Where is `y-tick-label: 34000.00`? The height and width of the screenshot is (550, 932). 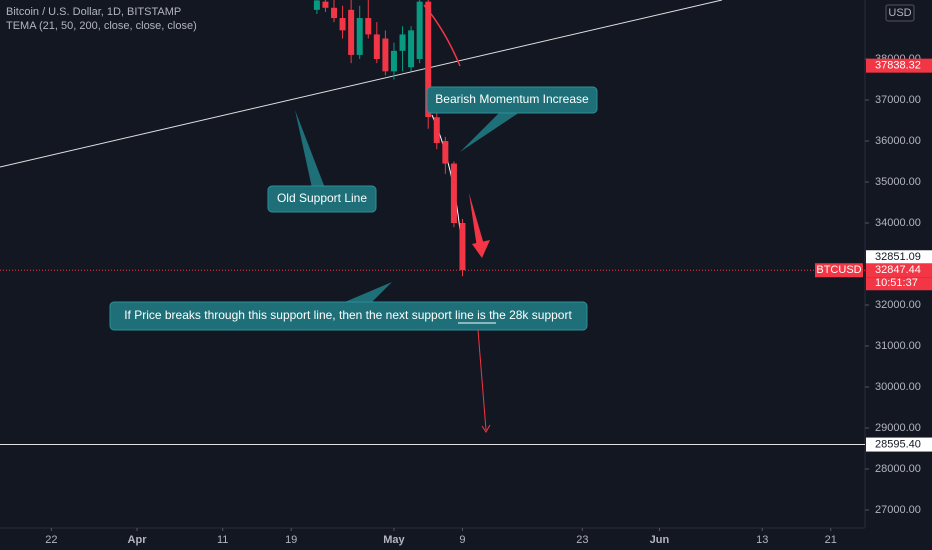 y-tick-label: 34000.00 is located at coordinates (898, 223).